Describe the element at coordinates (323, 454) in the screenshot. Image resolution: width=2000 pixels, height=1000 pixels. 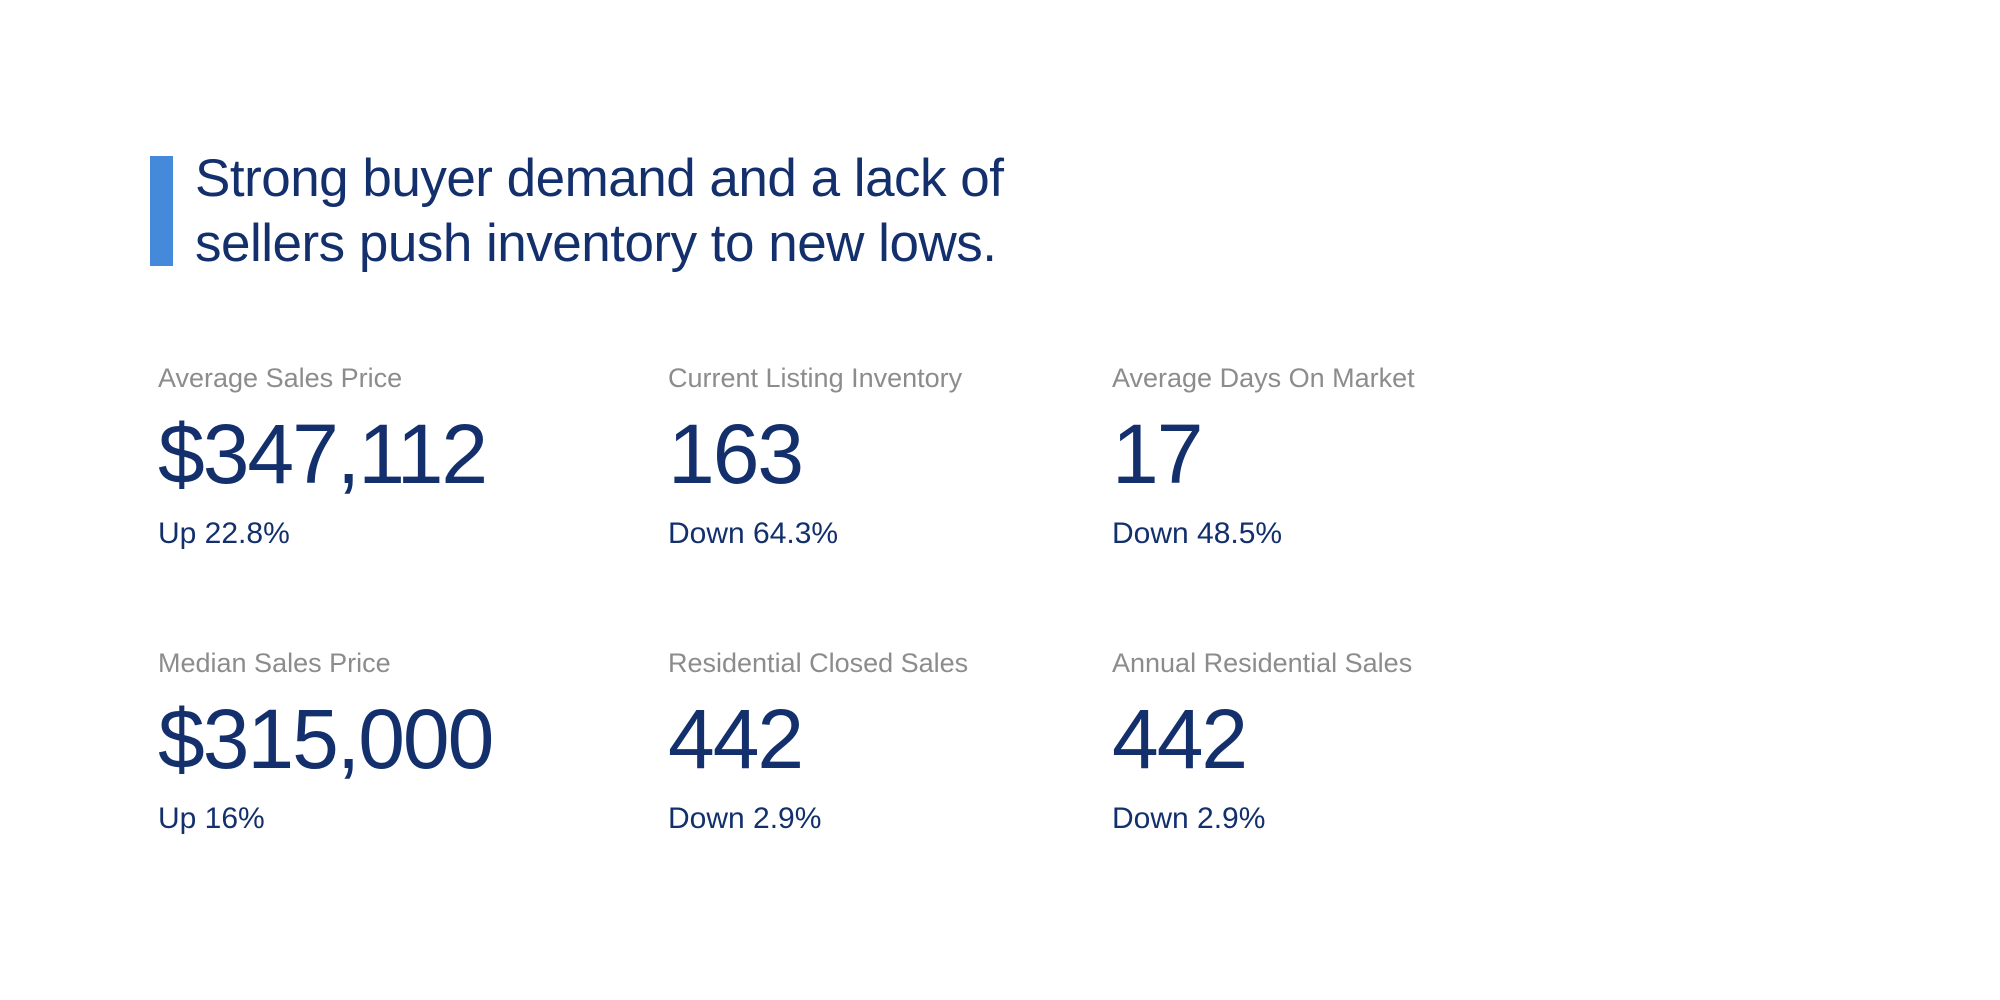
I see `stat-value: $347,112` at that location.